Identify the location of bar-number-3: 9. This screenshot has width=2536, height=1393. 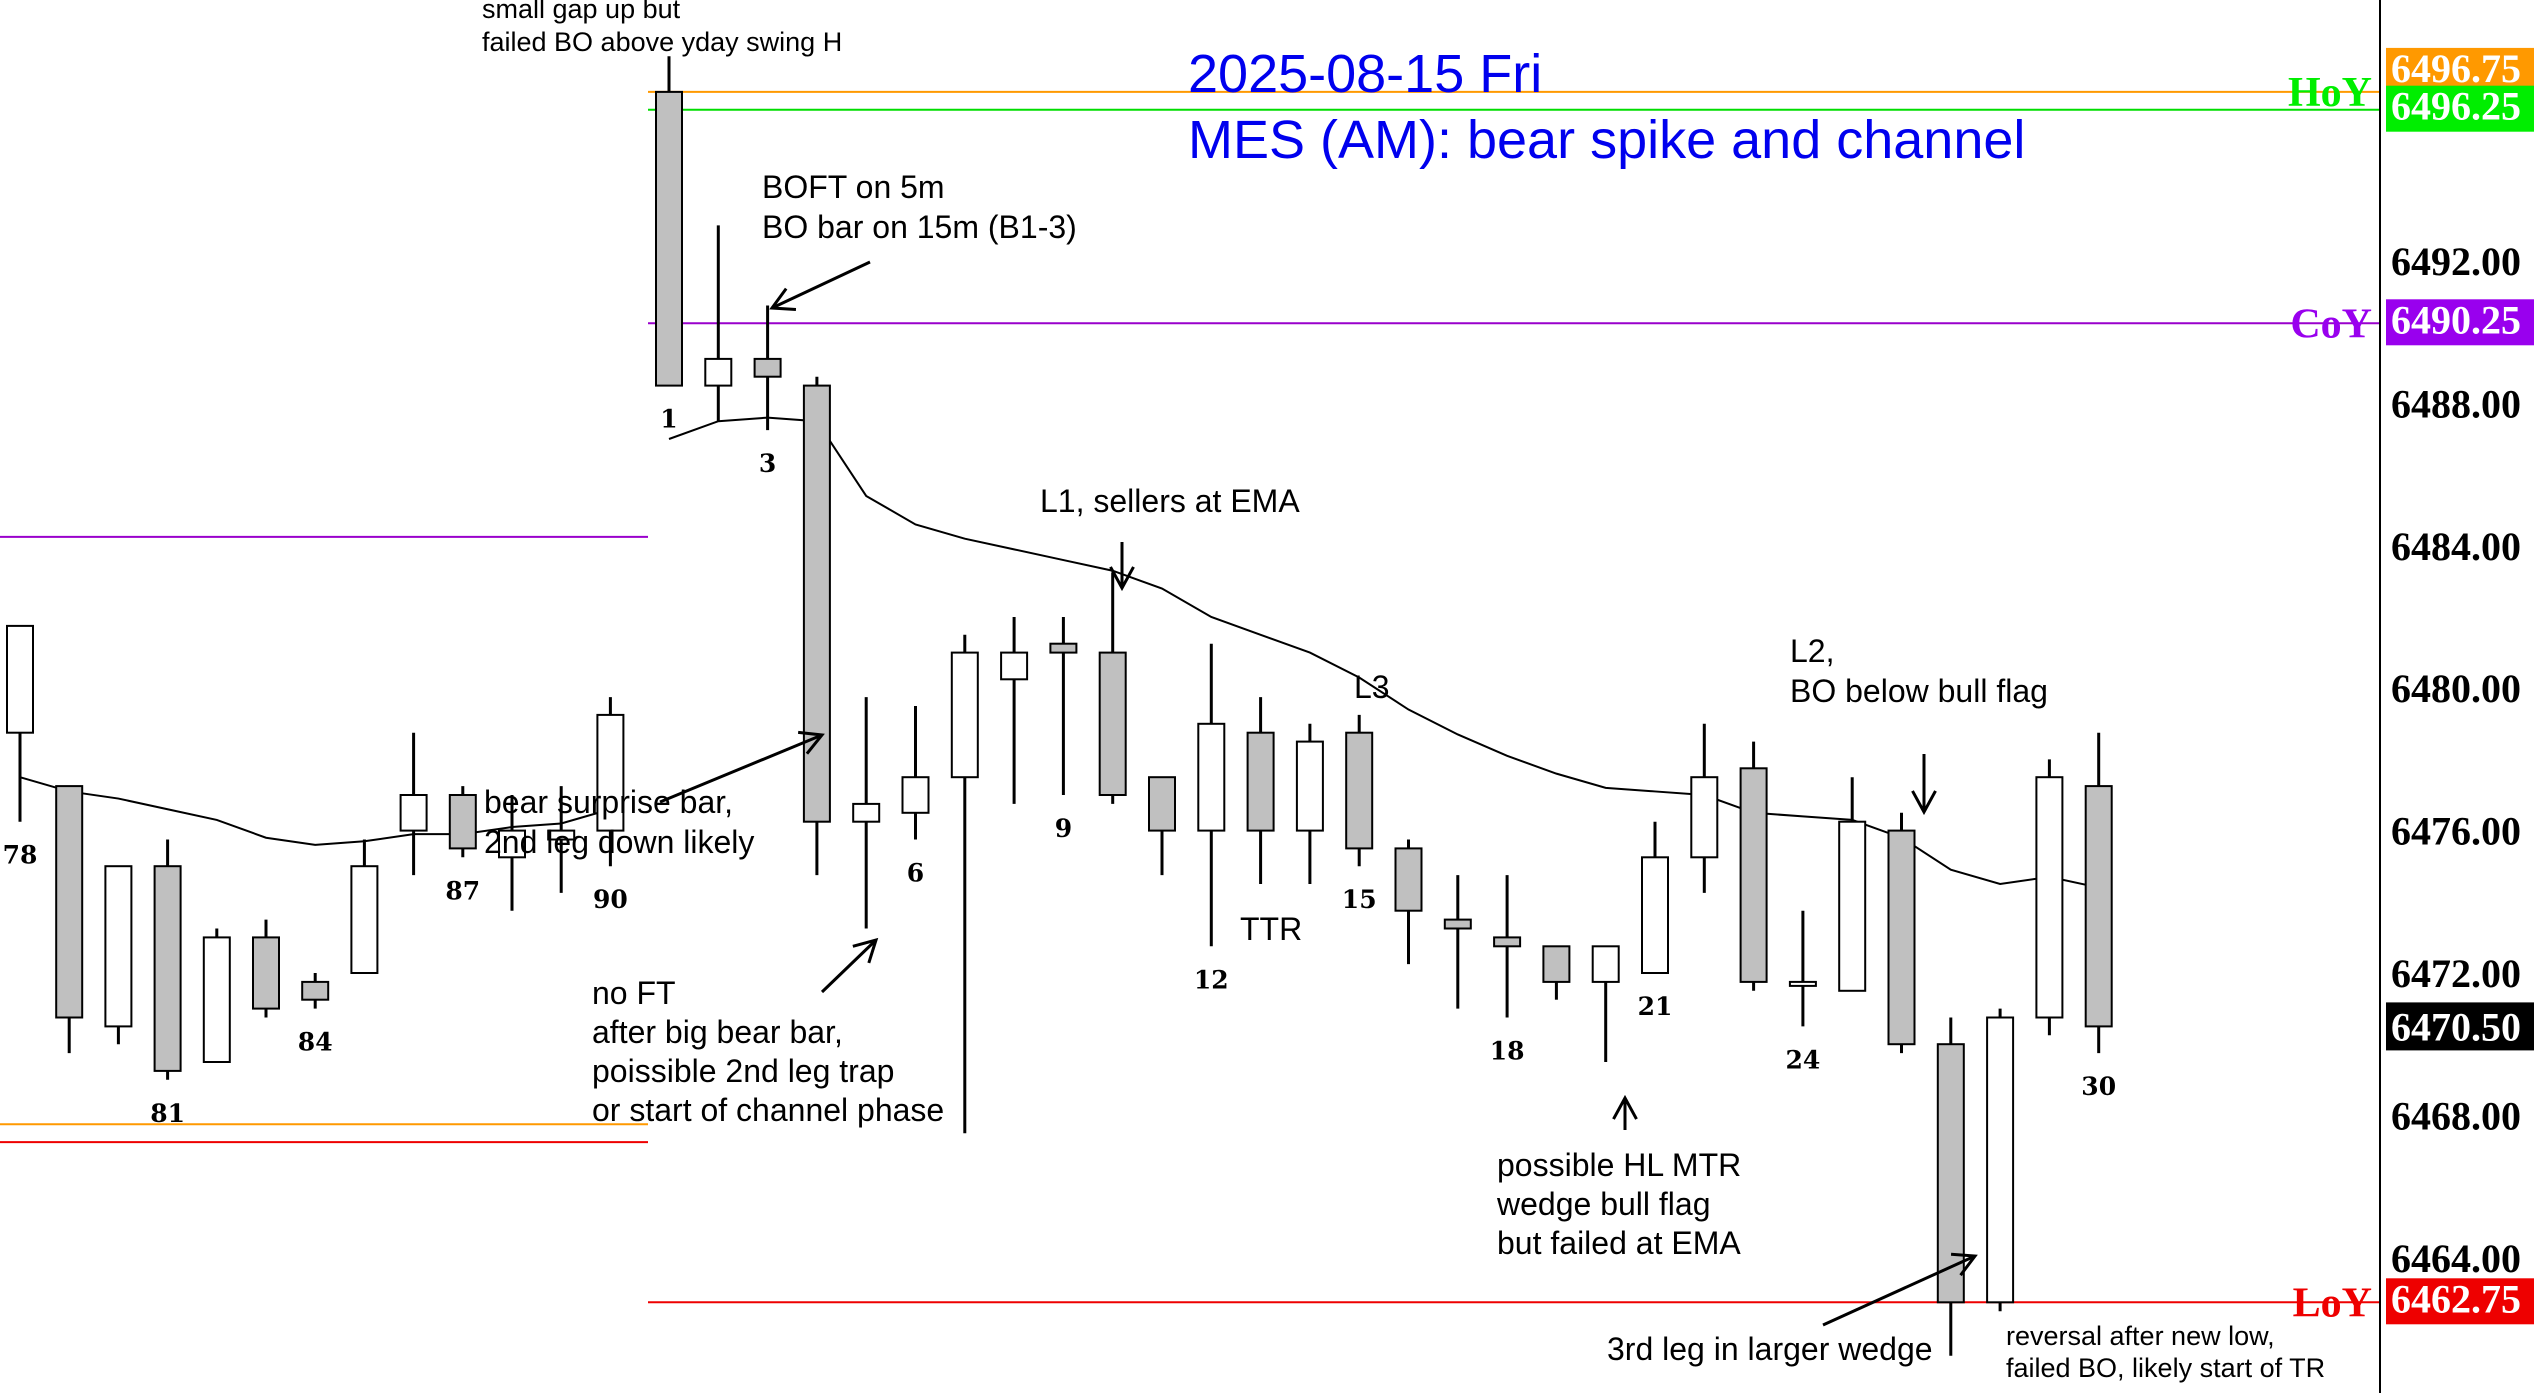
(1063, 828).